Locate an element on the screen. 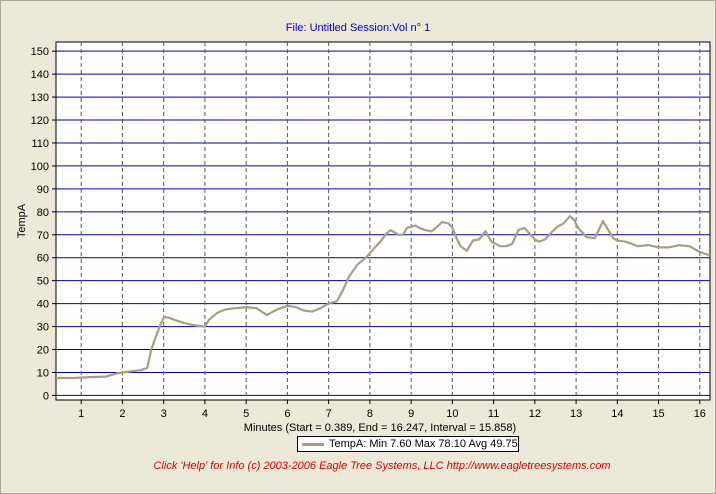 The width and height of the screenshot is (716, 494). y-tick-label: 10 is located at coordinates (43, 373).